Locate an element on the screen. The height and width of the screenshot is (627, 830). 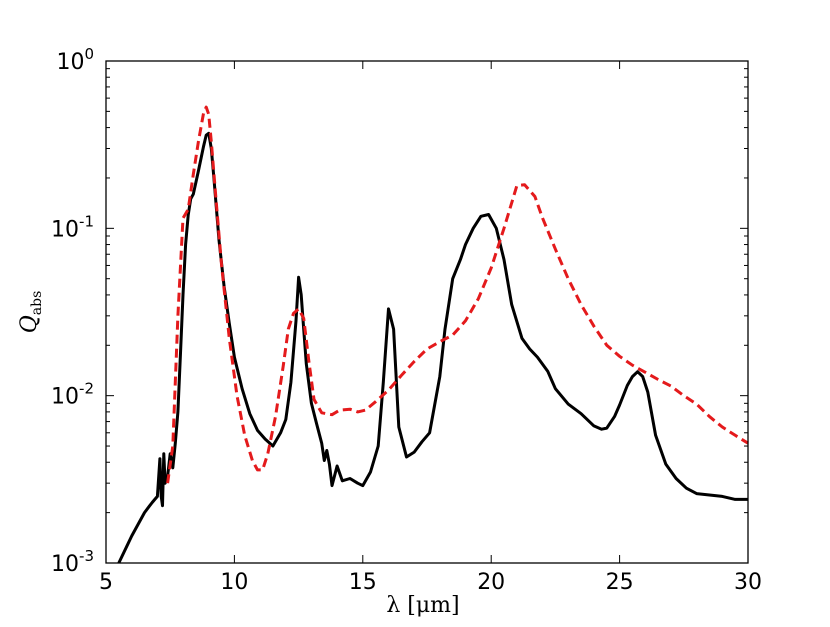
y-tick-label: 10⁻² is located at coordinates (72, 395).